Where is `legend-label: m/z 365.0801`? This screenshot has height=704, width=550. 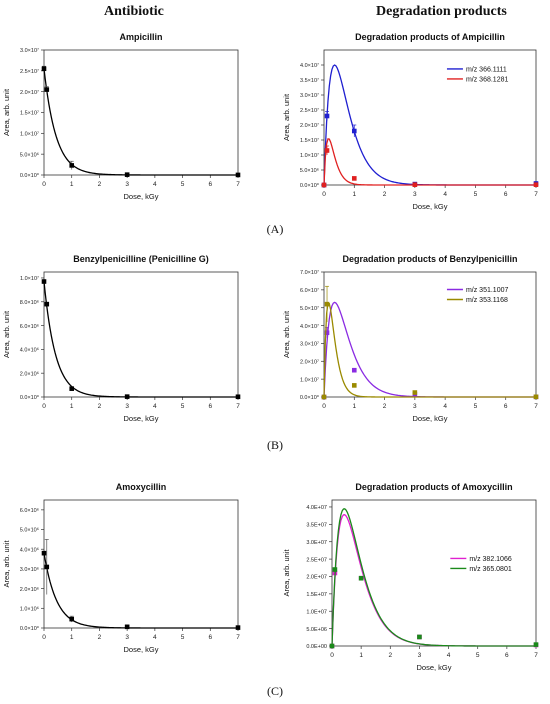 legend-label: m/z 365.0801 is located at coordinates (490, 569).